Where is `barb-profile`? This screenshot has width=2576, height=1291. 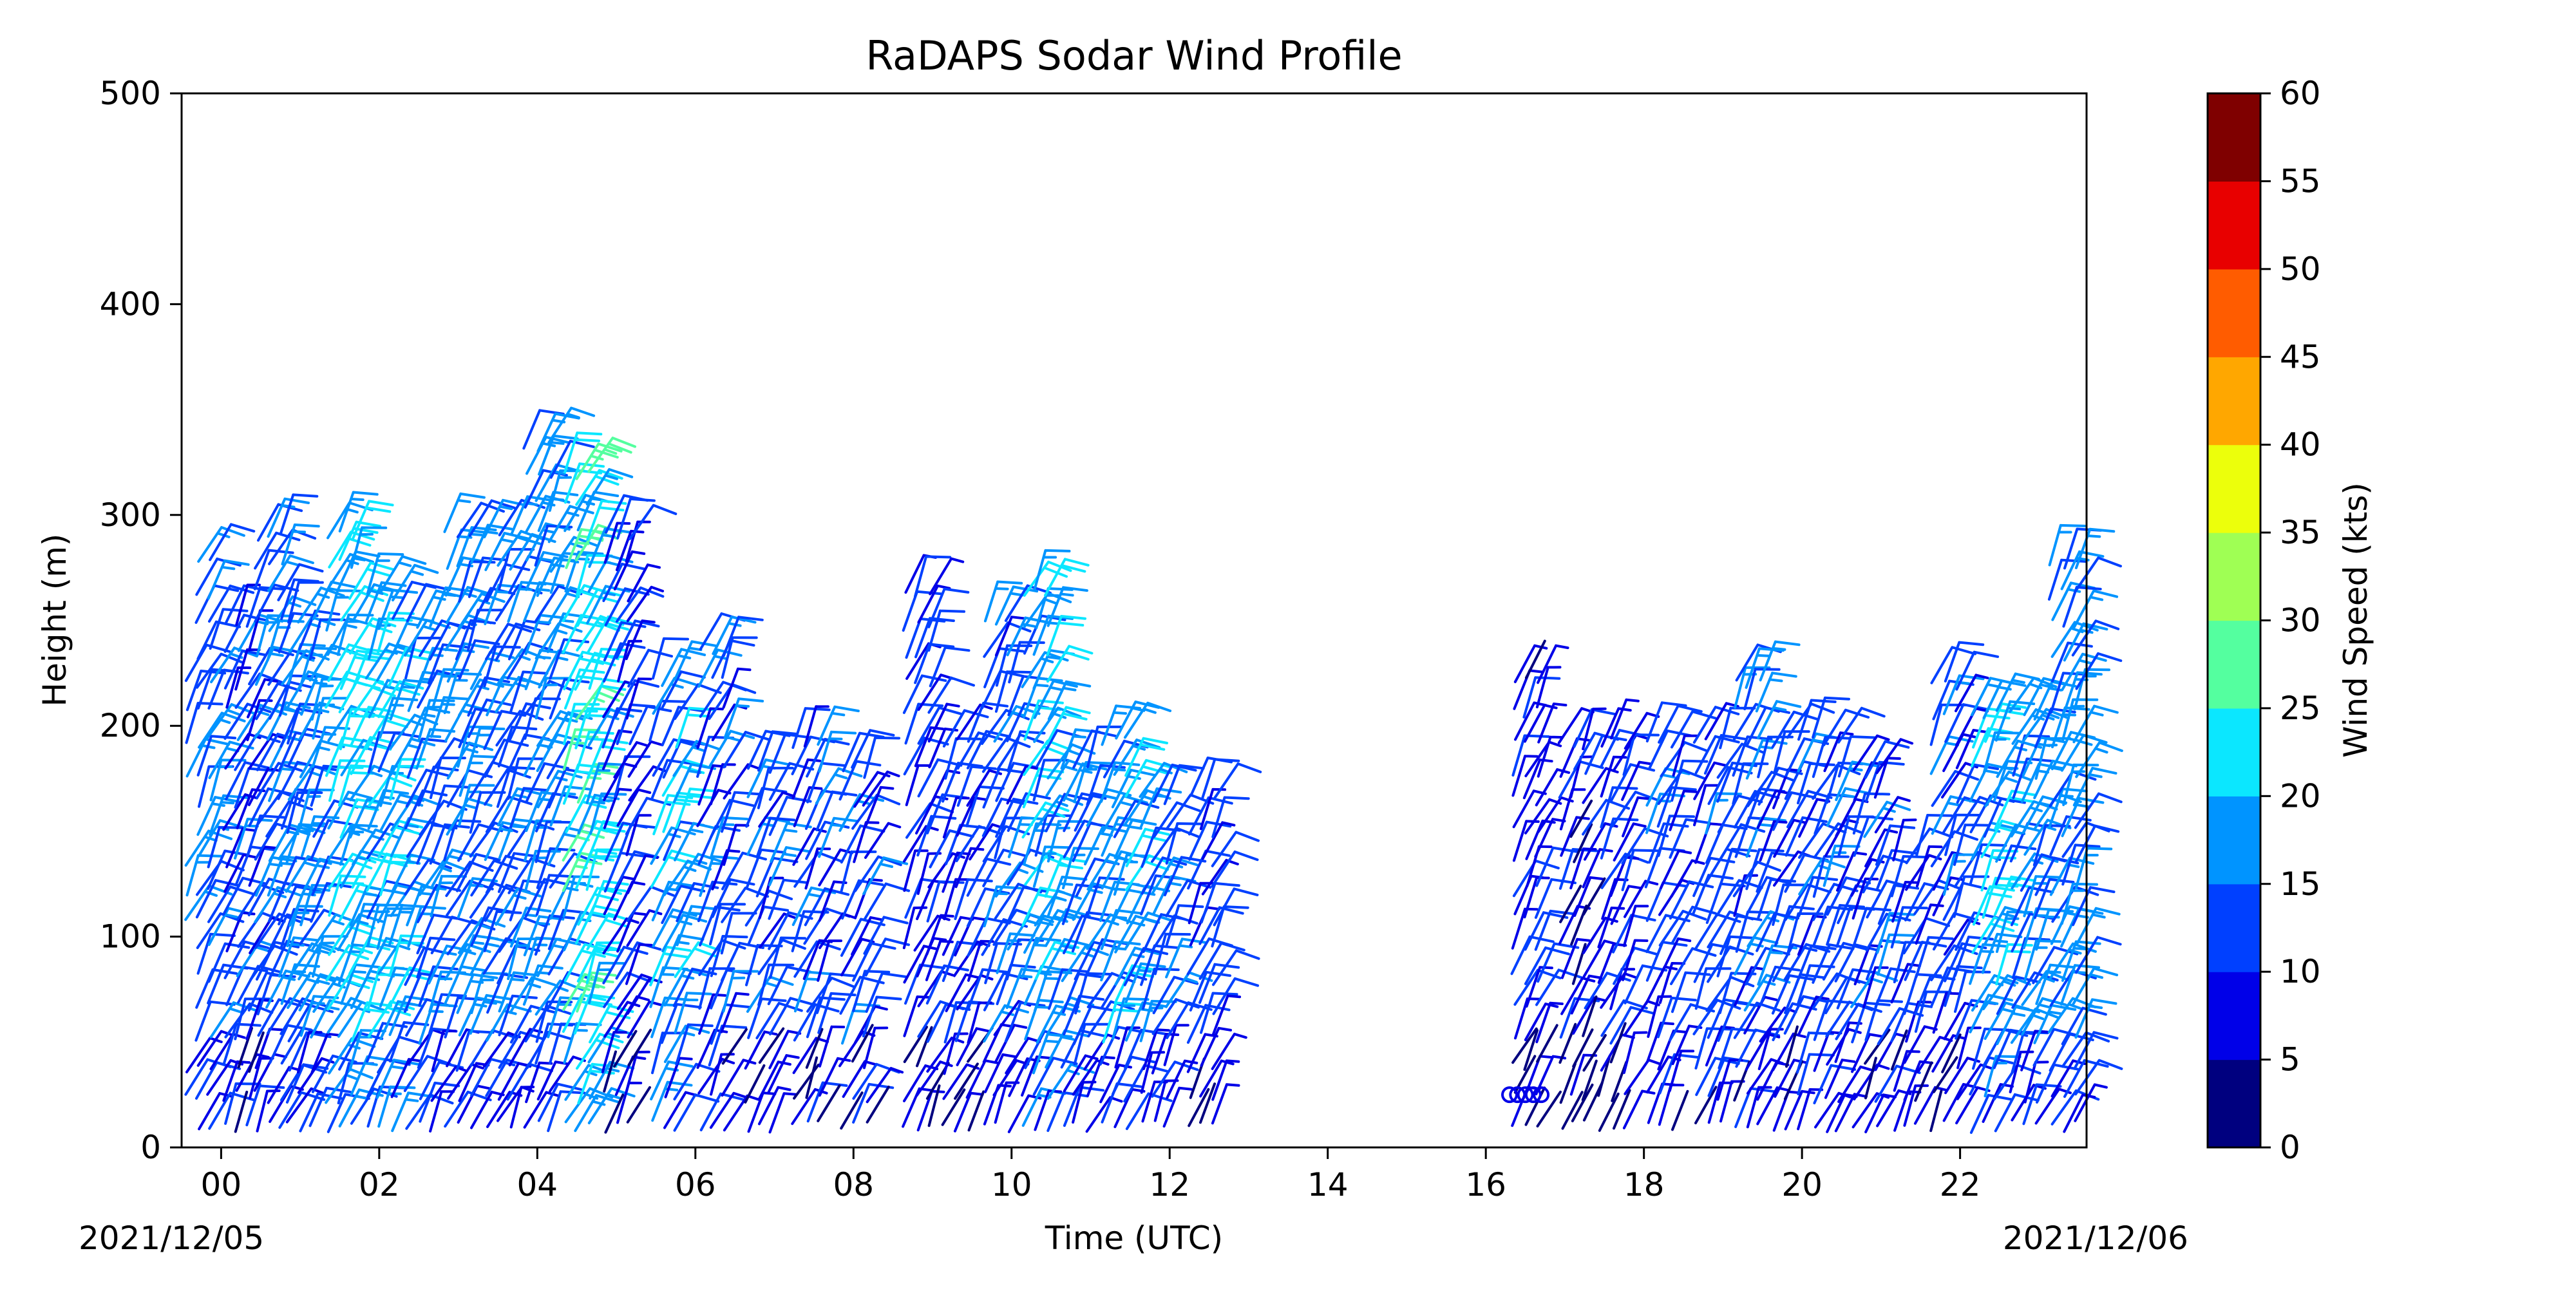 barb-profile is located at coordinates (1136, 916).